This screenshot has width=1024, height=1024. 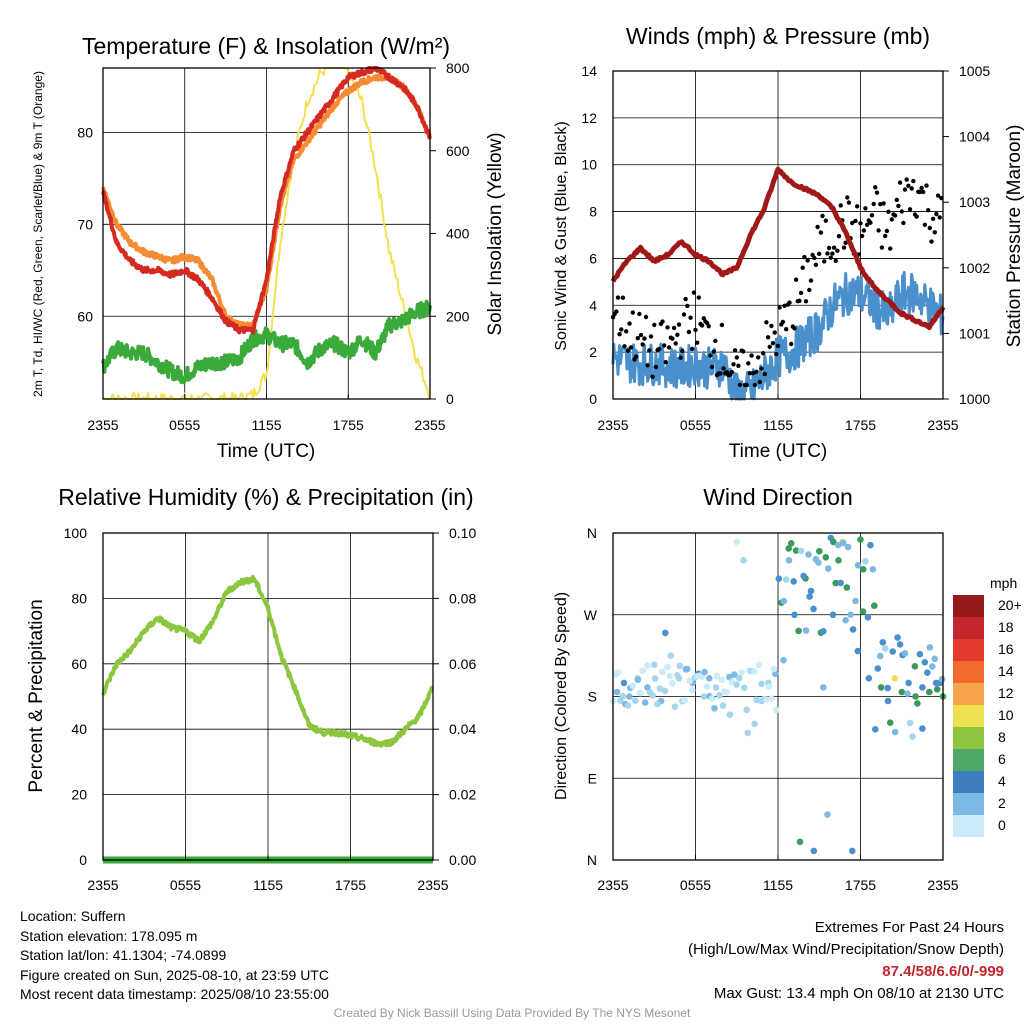 What do you see at coordinates (778, 36) in the screenshot?
I see `wind-title: Winds (mph) & Pressure (mb)` at bounding box center [778, 36].